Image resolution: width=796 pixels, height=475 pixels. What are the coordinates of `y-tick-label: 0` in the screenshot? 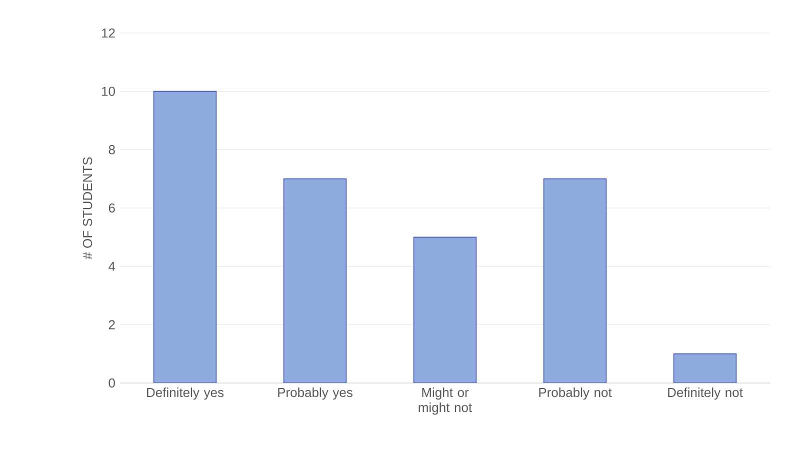 It's located at (111, 383).